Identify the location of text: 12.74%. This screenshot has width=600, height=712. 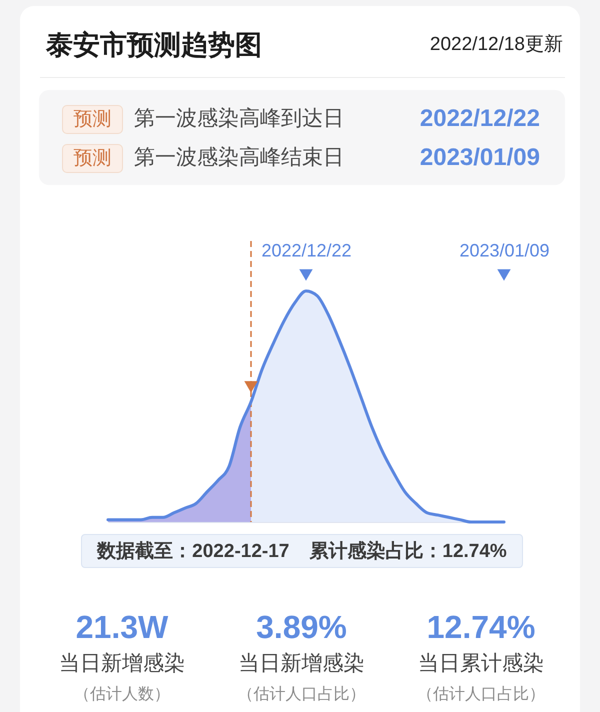
(481, 627).